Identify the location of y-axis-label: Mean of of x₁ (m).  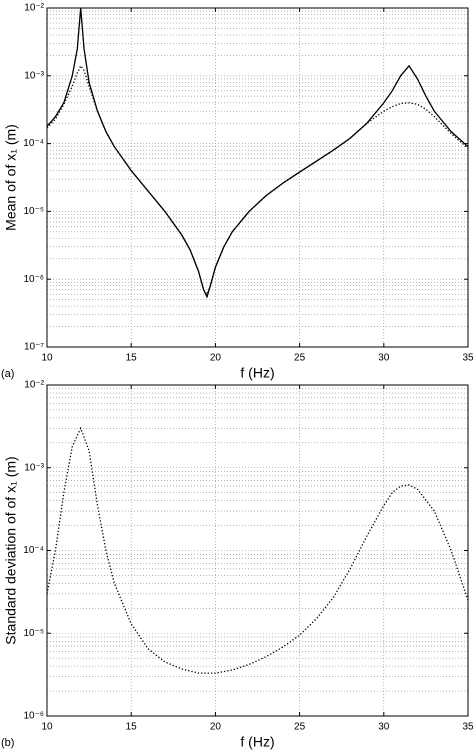
(11, 177).